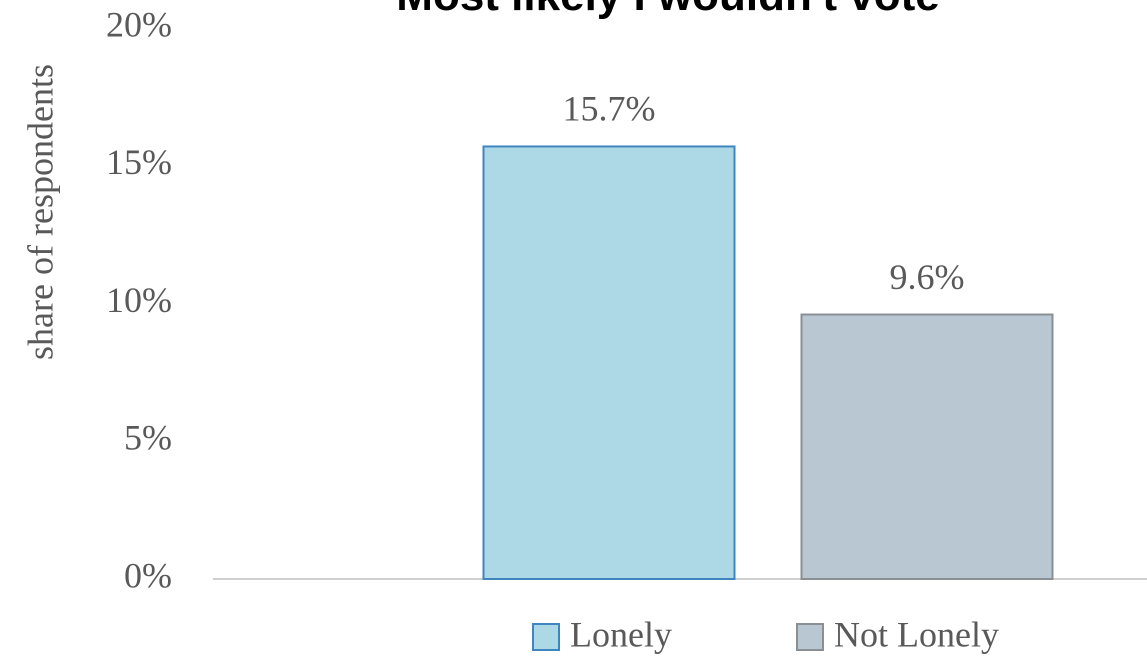 This screenshot has width=1147, height=665. What do you see at coordinates (667, 10) in the screenshot?
I see `chart-title: Most likely I wouldn't vote` at bounding box center [667, 10].